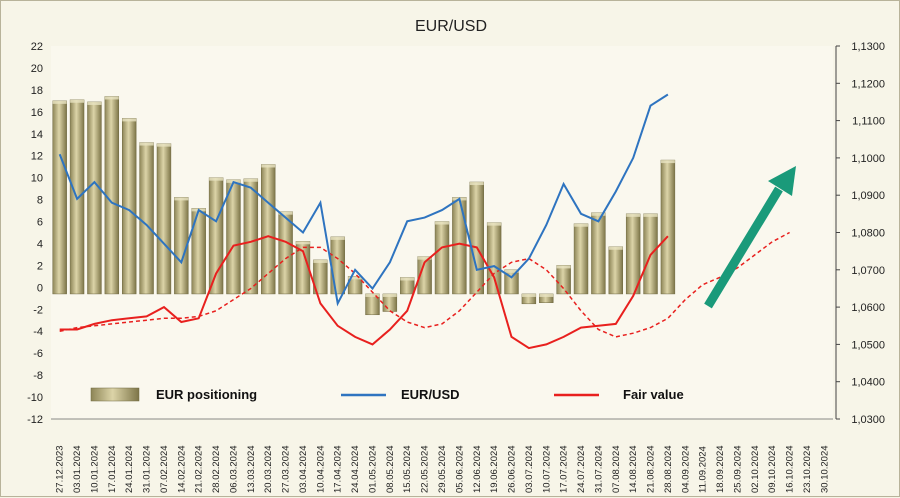  What do you see at coordinates (37, 47) in the screenshot?
I see `y-left-tick-label: 22` at bounding box center [37, 47].